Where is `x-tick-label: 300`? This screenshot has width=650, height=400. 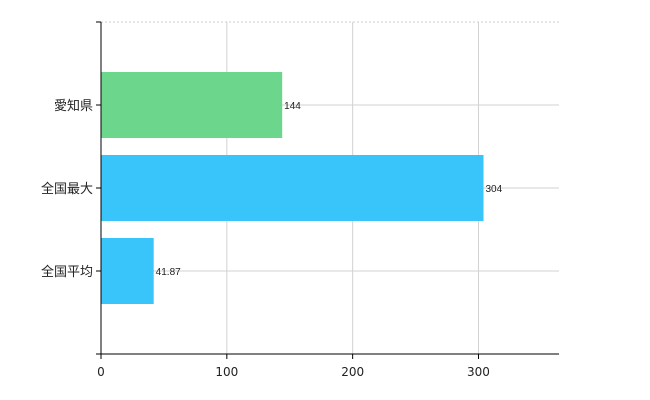 x-tick-label: 300 is located at coordinates (478, 372).